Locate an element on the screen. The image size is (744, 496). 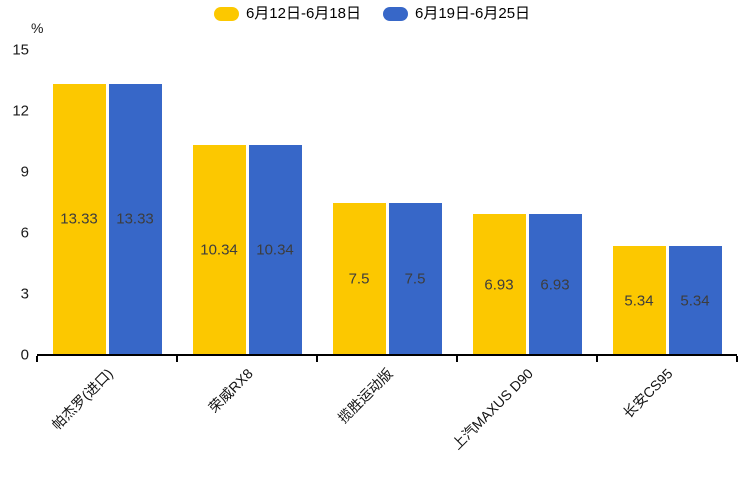
bar-value-label-s1-c4: 5.34 is located at coordinates (695, 301).